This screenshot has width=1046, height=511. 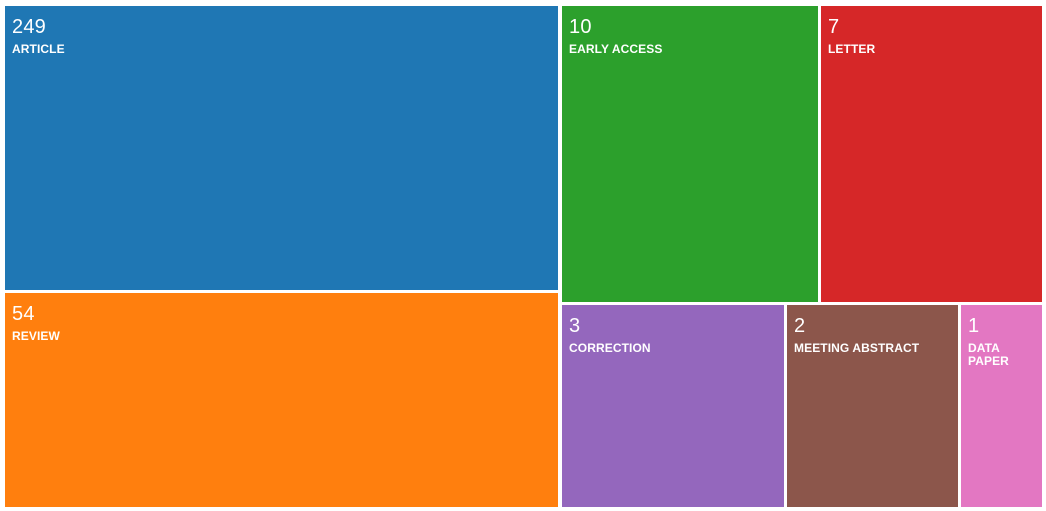 What do you see at coordinates (834, 27) in the screenshot?
I see `tile-value: 7` at bounding box center [834, 27].